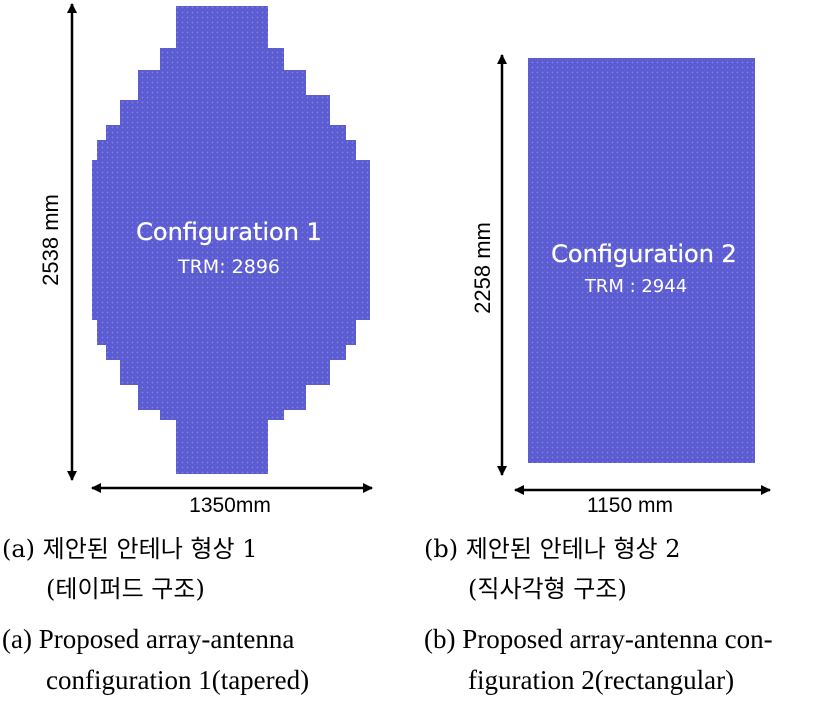 Image resolution: width=827 pixels, height=703 pixels. I want to click on panel-b-caption-en-line2: figuration 2(rectangular), so click(601, 680).